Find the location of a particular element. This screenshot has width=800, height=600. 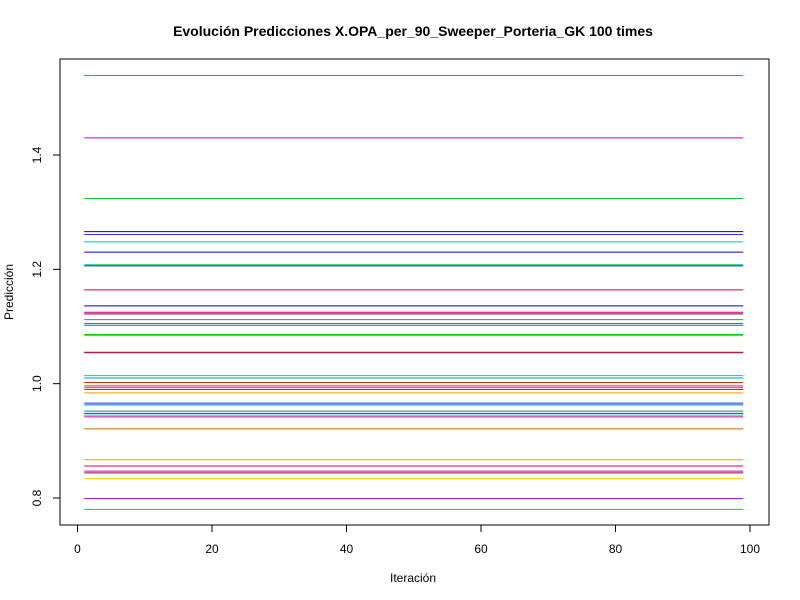

y-tick-label: 1.2 is located at coordinates (37, 269).